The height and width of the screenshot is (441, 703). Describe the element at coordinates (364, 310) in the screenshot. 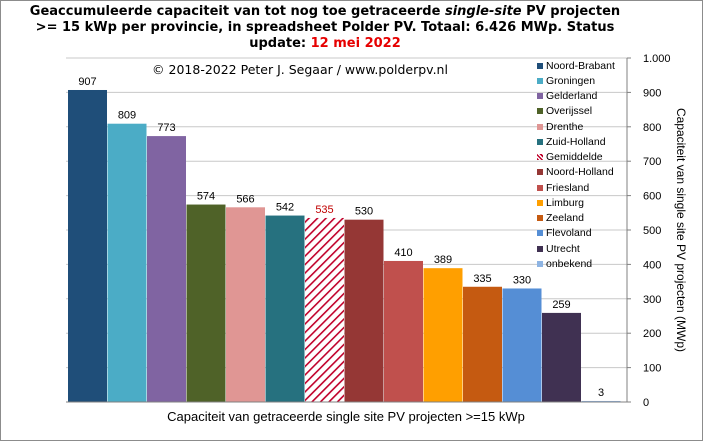

I see `bar-noord-holland` at that location.